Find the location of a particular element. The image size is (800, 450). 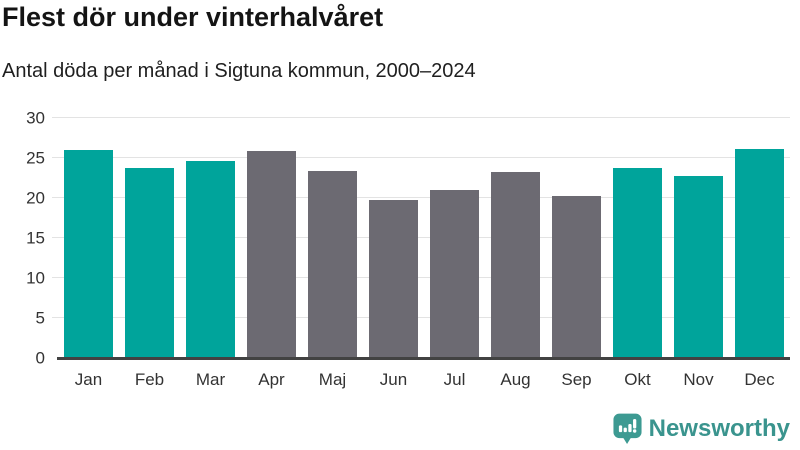

brand-name: Newsworthy is located at coordinates (719, 428).